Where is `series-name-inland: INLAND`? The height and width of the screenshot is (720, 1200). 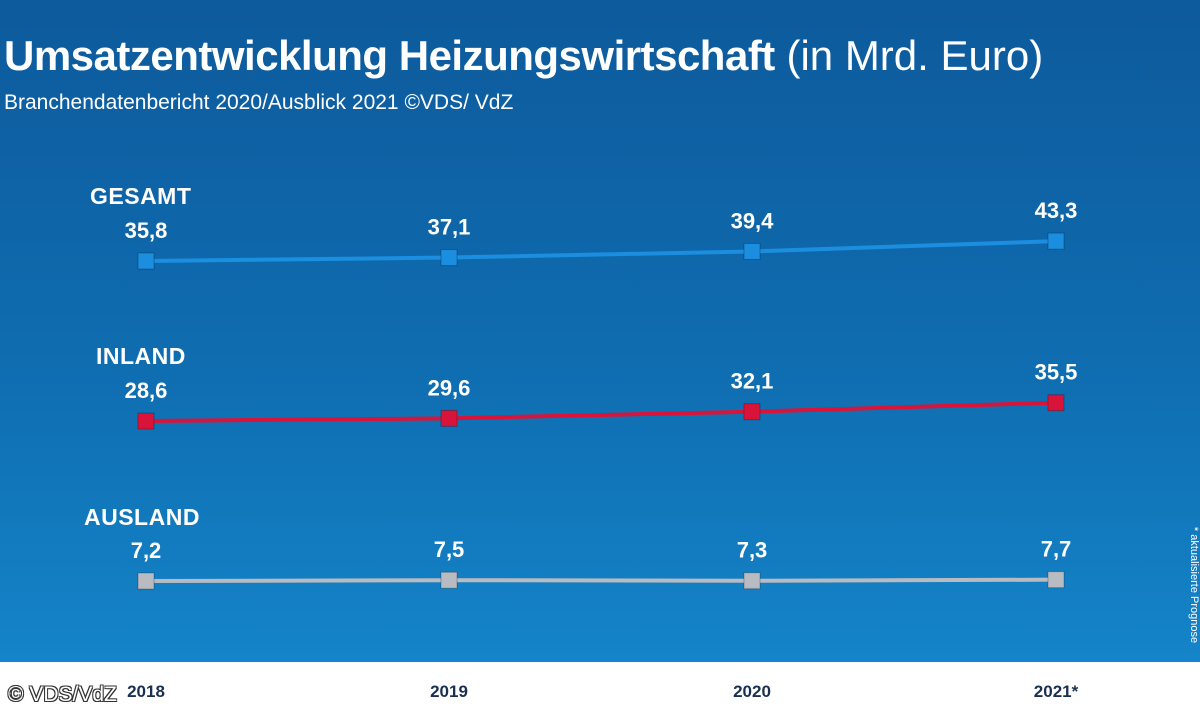
series-name-inland: INLAND is located at coordinates (141, 356).